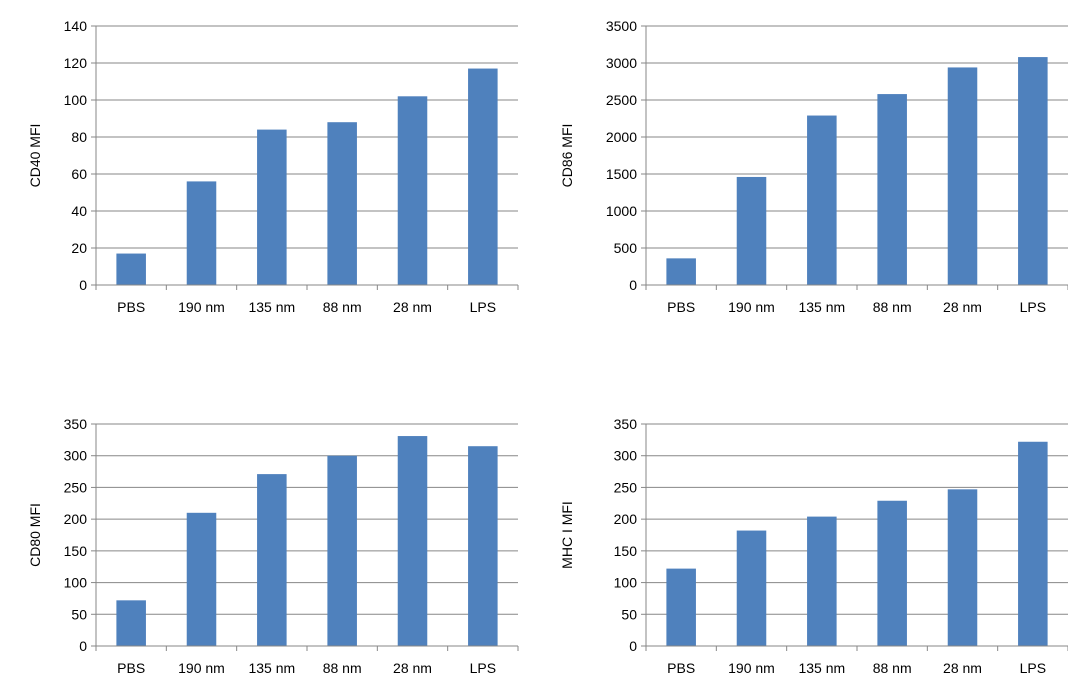 This screenshot has height=680, width=1068. I want to click on y-tick-label: 3000, so click(621, 63).